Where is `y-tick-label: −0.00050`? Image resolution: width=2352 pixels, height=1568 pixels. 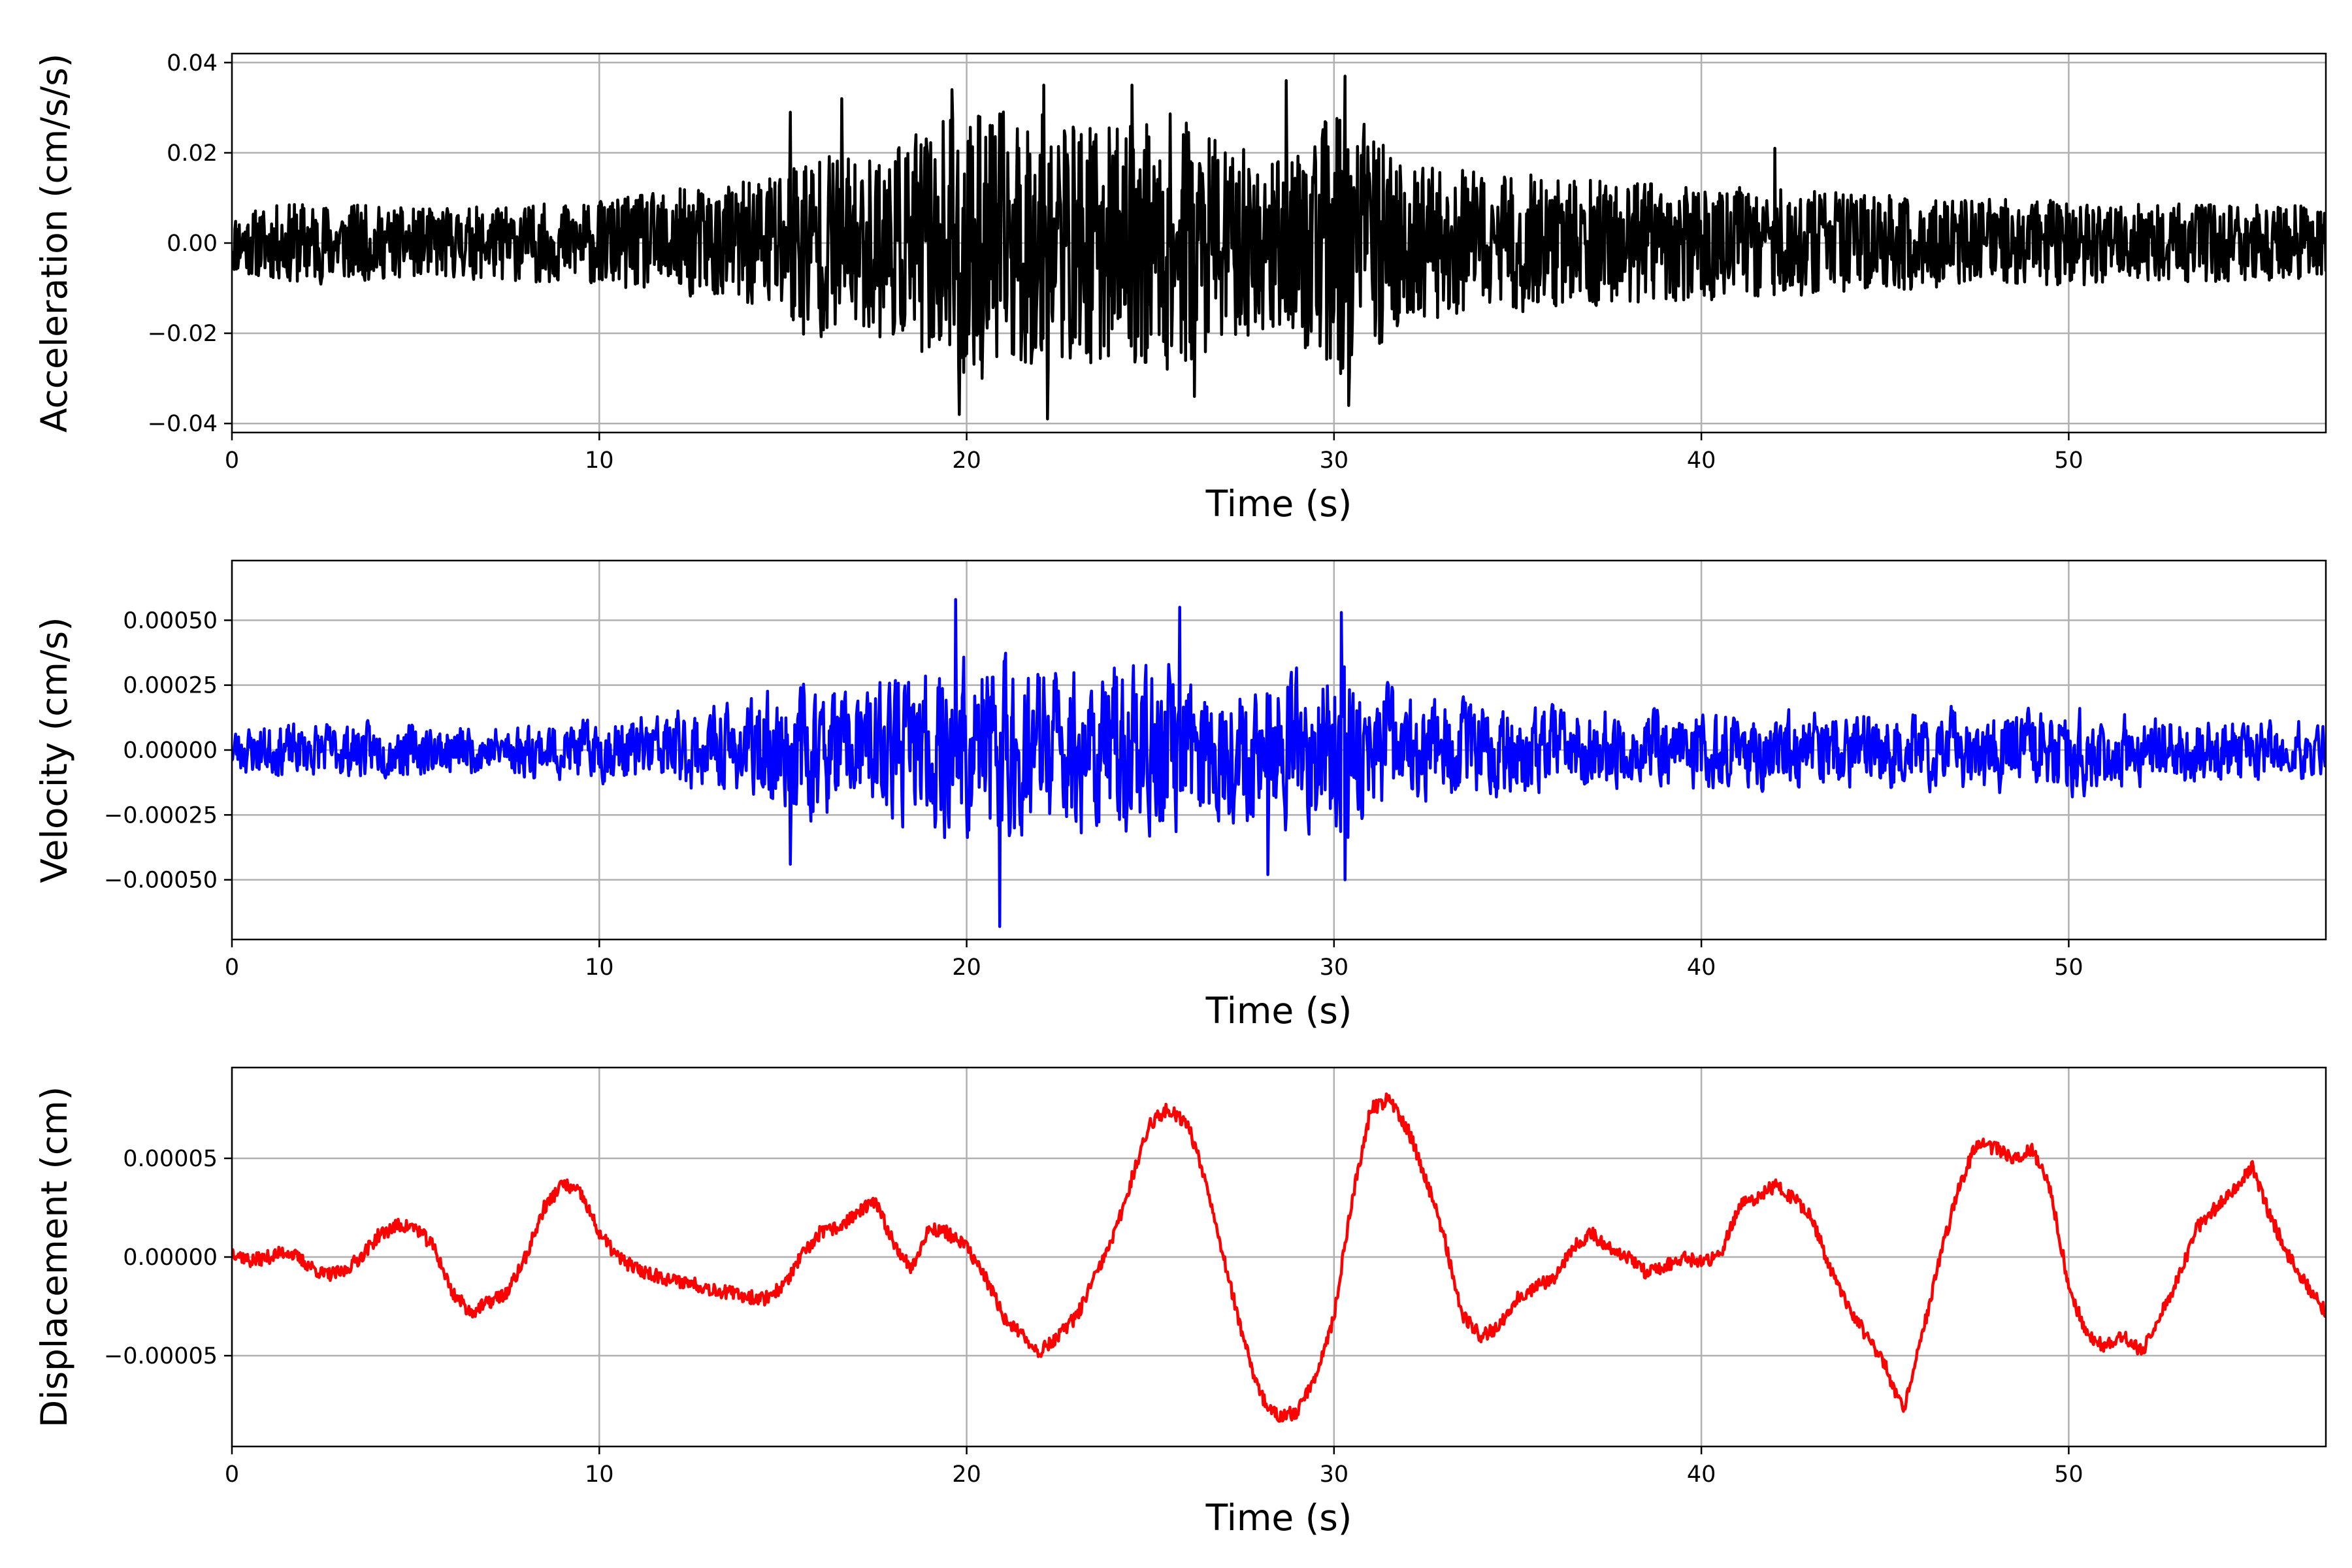
y-tick-label: −0.00050 is located at coordinates (161, 881).